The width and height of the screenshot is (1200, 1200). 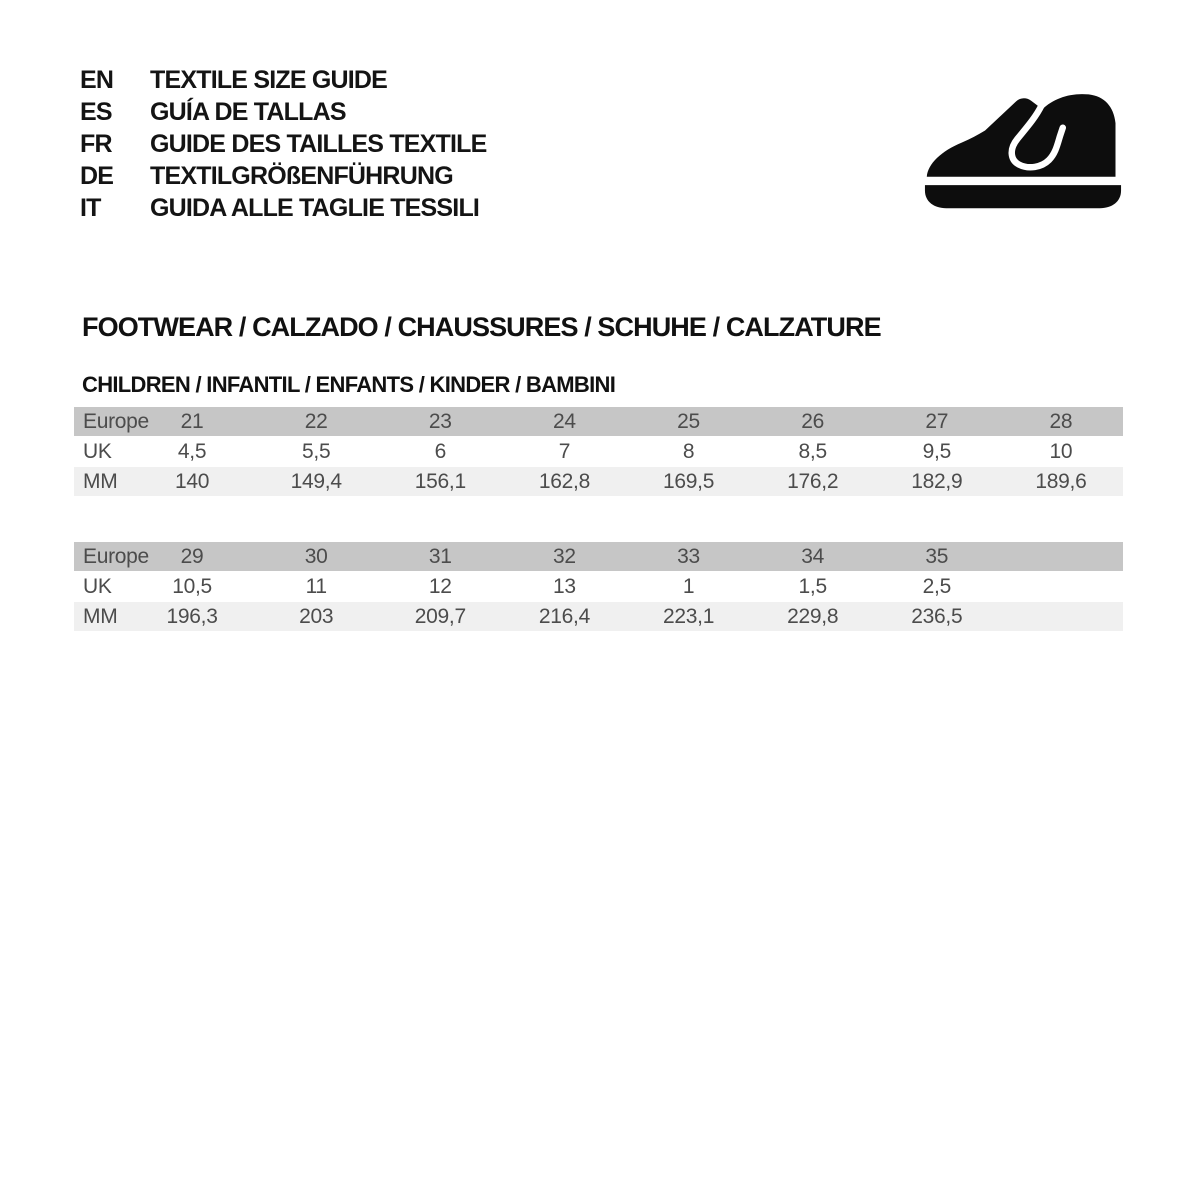 What do you see at coordinates (1037, 136) in the screenshot?
I see `shoe-strap-outline` at bounding box center [1037, 136].